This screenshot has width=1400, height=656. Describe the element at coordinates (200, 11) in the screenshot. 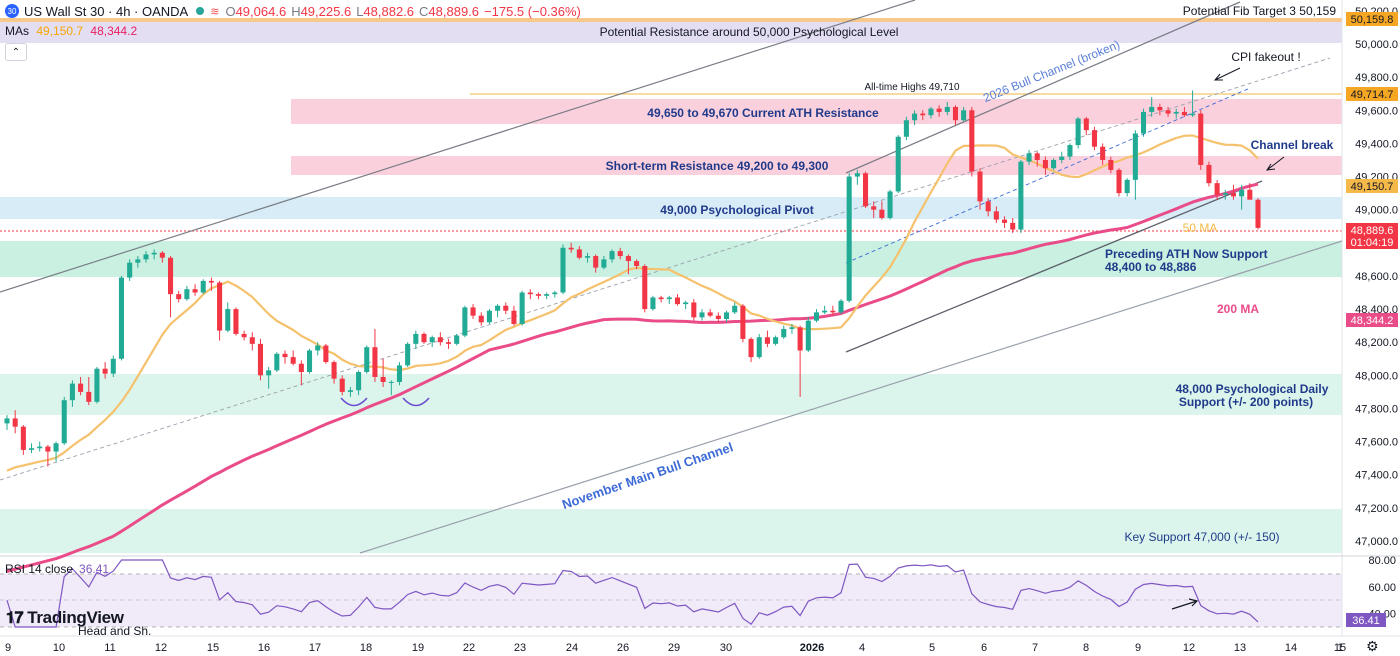

I see `market-status-icon` at that location.